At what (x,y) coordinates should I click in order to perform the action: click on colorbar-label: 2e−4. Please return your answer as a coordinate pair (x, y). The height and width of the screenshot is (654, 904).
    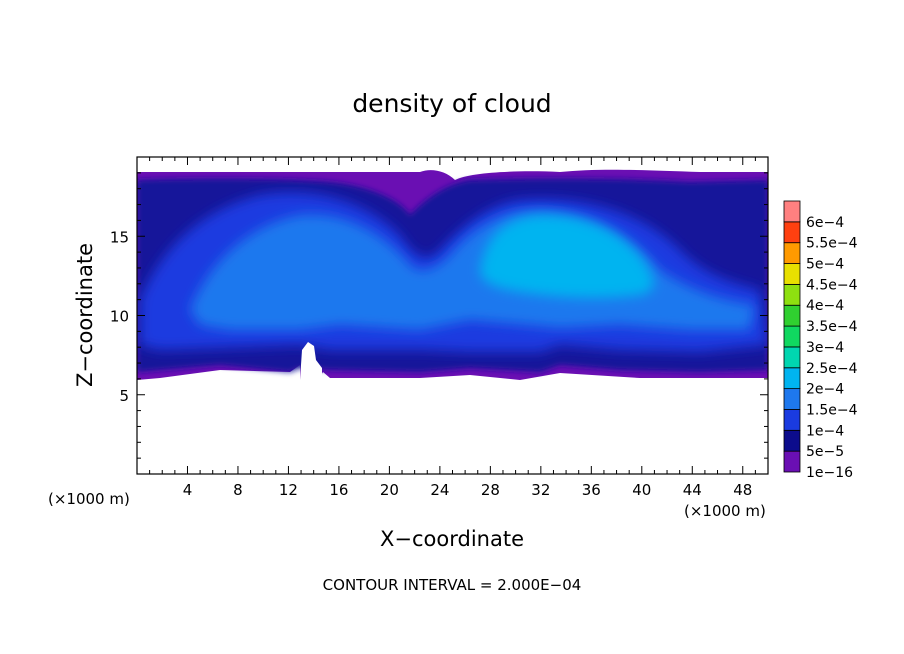
    Looking at the image, I should click on (825, 390).